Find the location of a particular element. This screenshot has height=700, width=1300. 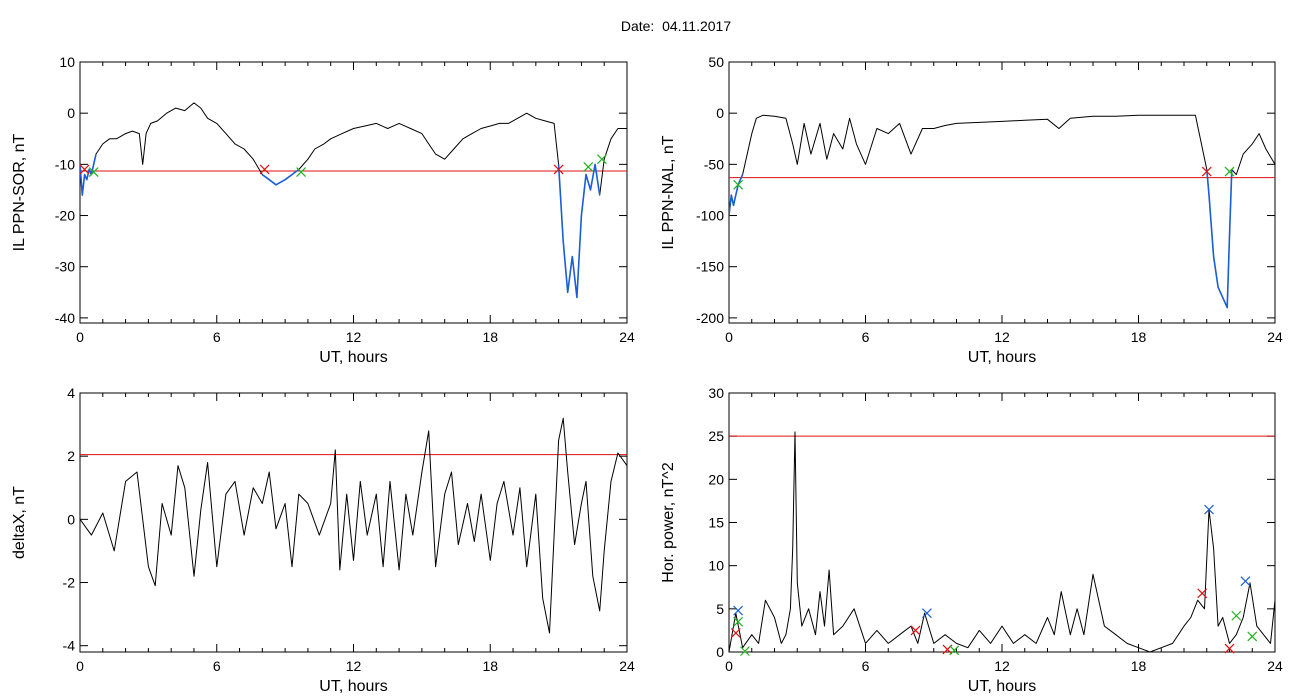

deltax-x-tick-label: 24 is located at coordinates (627, 666).